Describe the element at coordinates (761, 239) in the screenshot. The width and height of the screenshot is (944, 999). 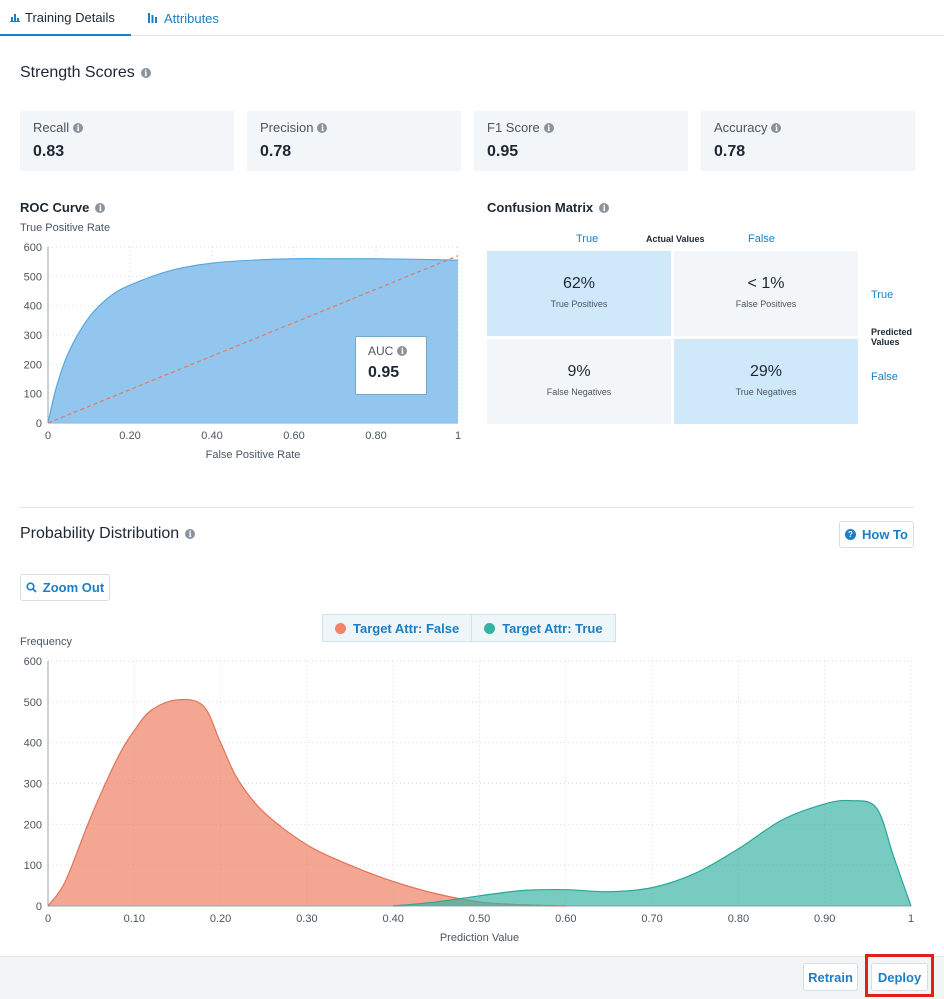
I see `actual-false-header: False` at that location.